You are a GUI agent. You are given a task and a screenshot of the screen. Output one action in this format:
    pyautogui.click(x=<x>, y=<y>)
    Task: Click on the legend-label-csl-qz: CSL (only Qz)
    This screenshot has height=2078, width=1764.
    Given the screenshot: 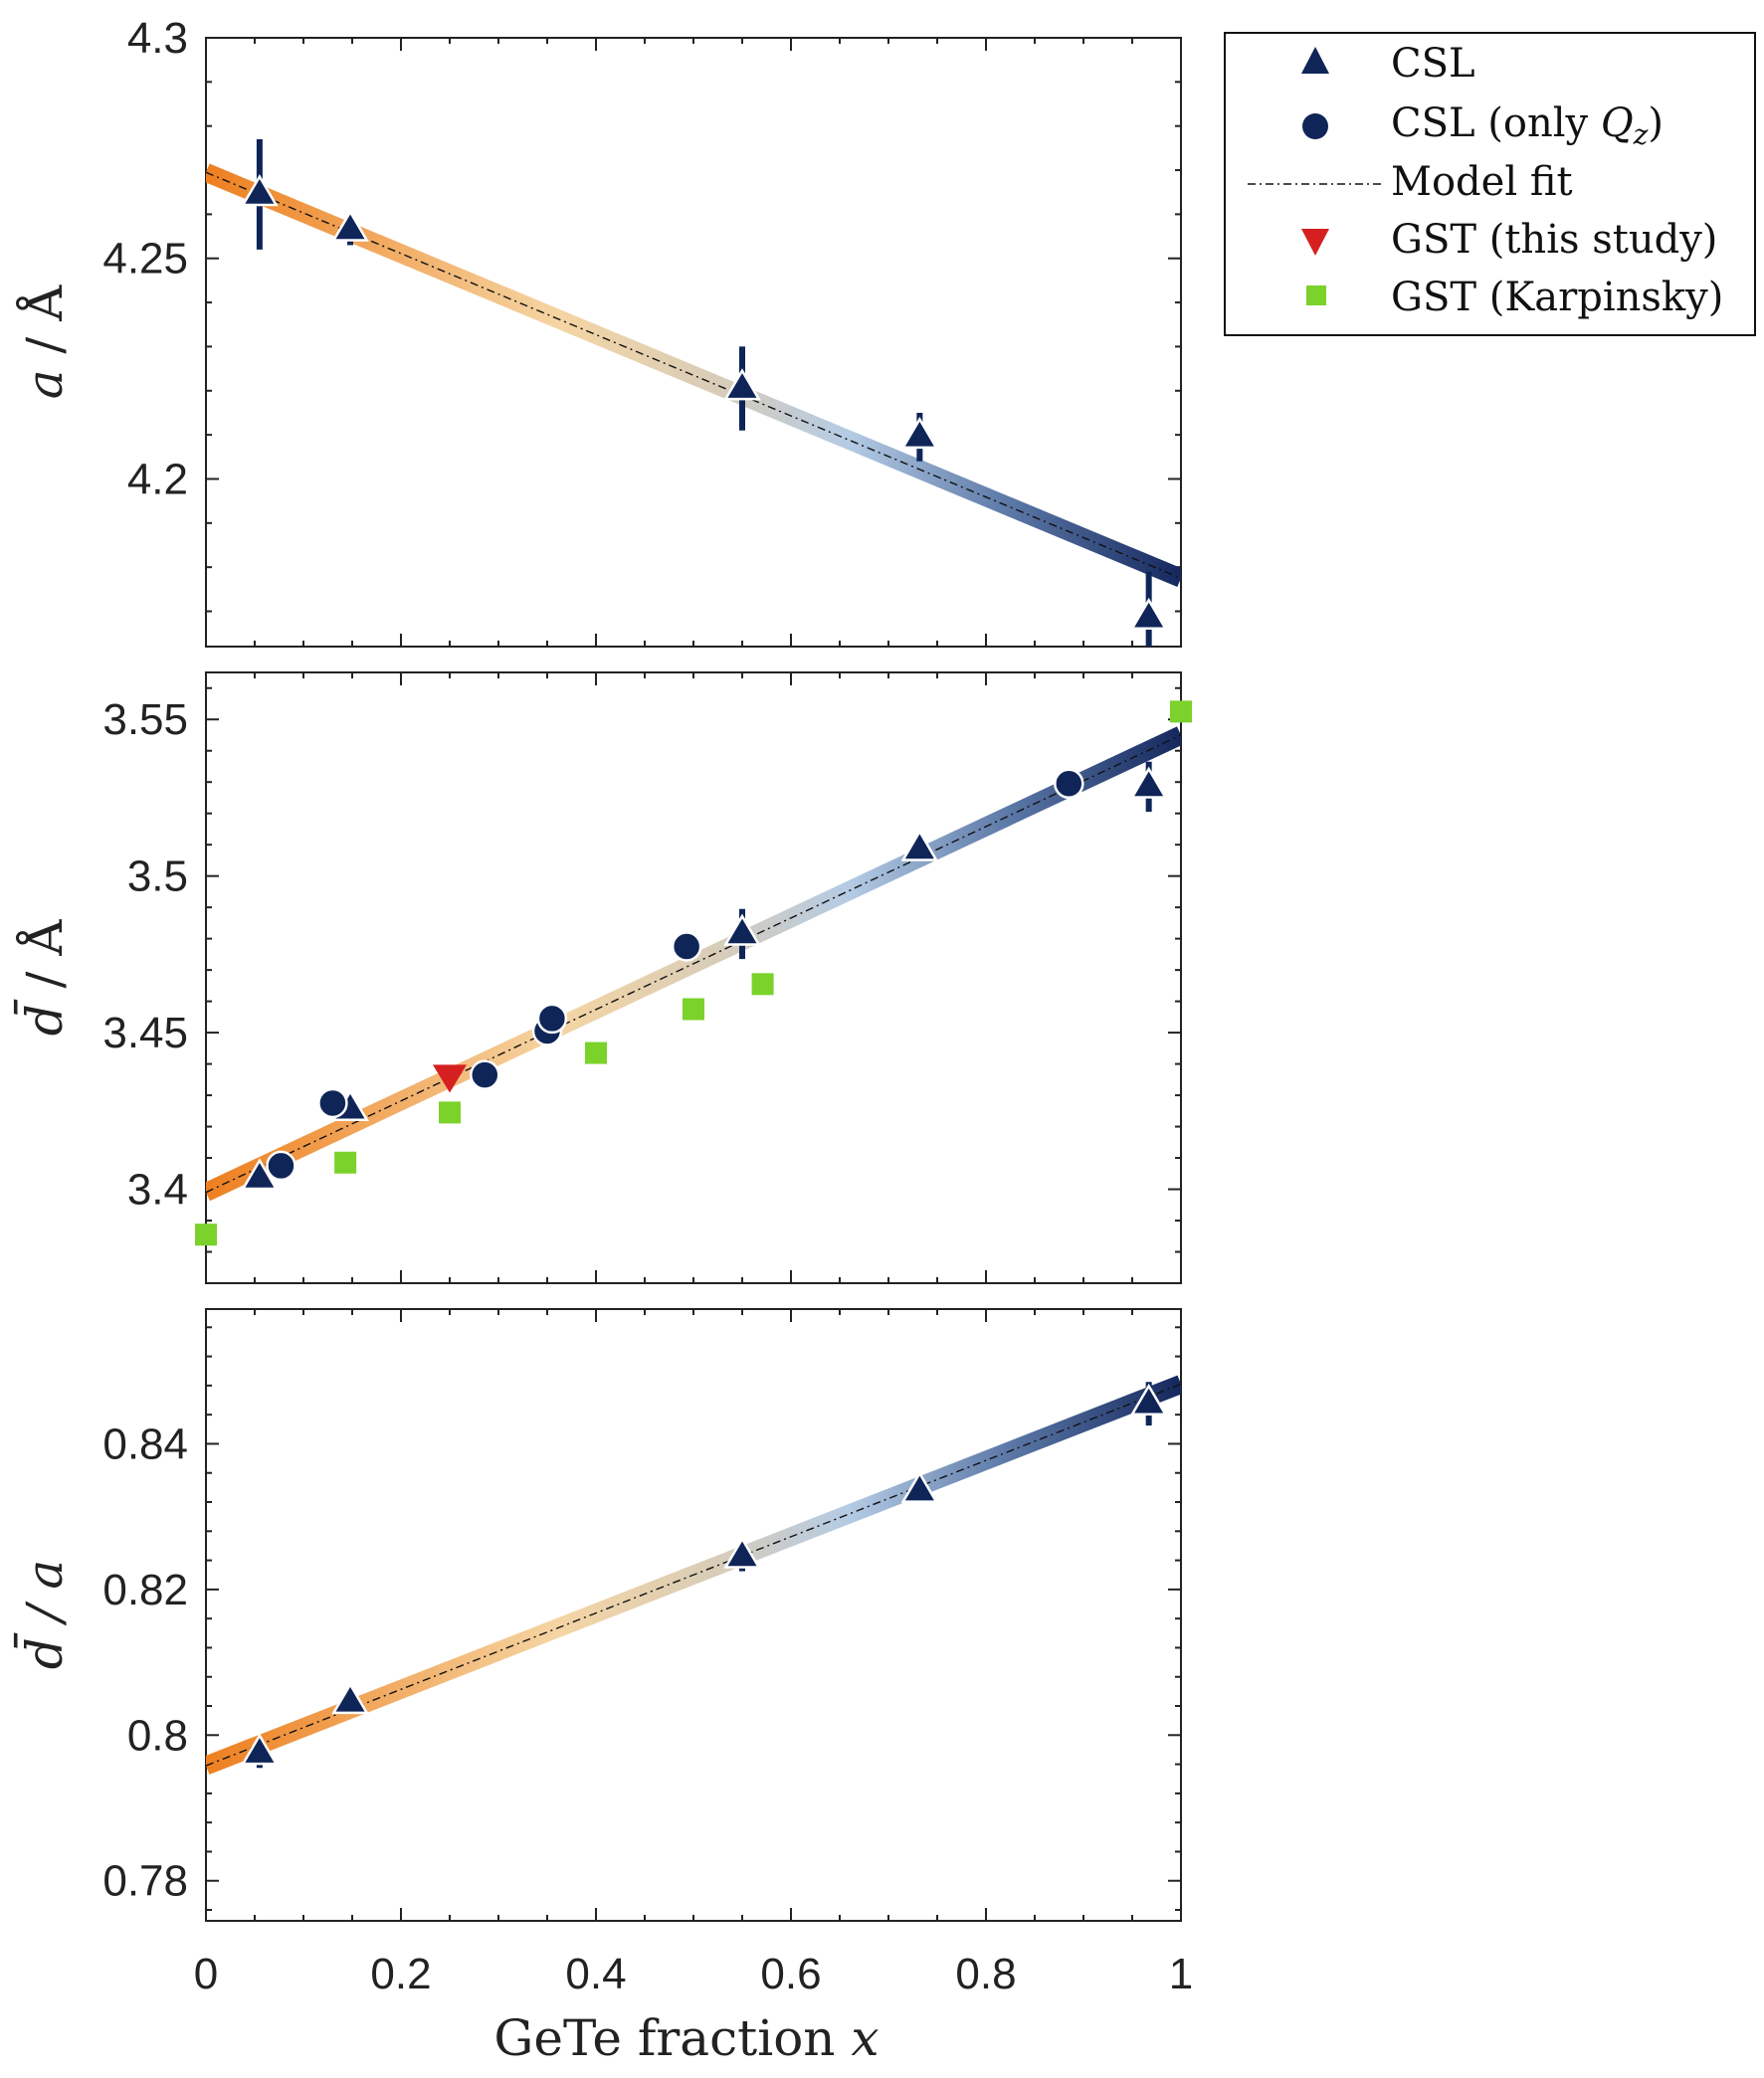 What is the action you would take?
    pyautogui.click(x=1527, y=125)
    